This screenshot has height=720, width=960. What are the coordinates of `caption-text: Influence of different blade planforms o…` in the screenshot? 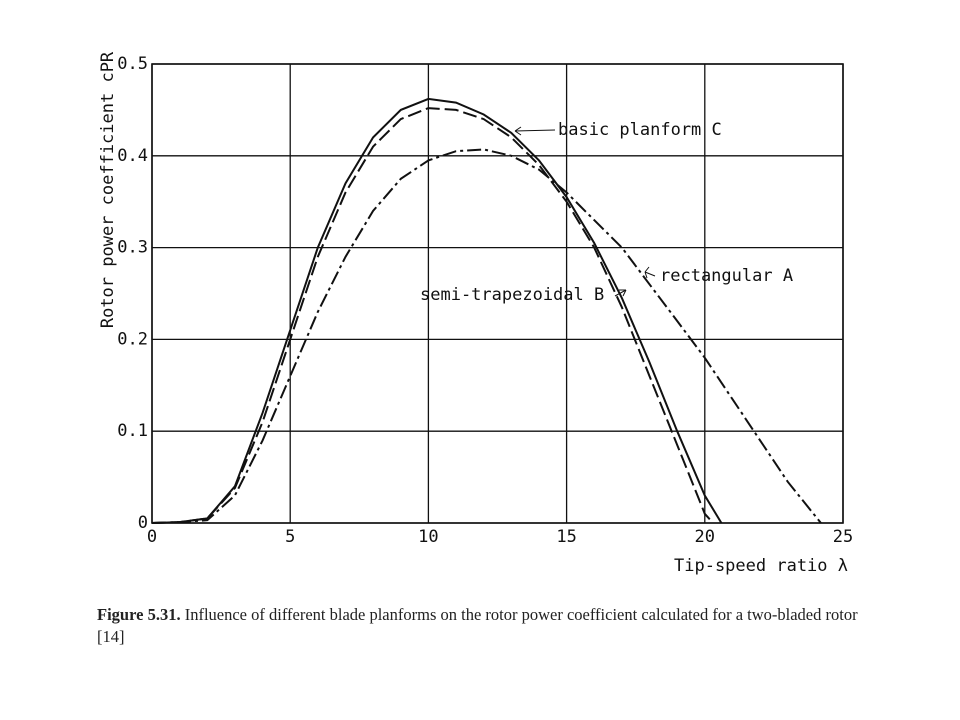 It's located at (477, 625).